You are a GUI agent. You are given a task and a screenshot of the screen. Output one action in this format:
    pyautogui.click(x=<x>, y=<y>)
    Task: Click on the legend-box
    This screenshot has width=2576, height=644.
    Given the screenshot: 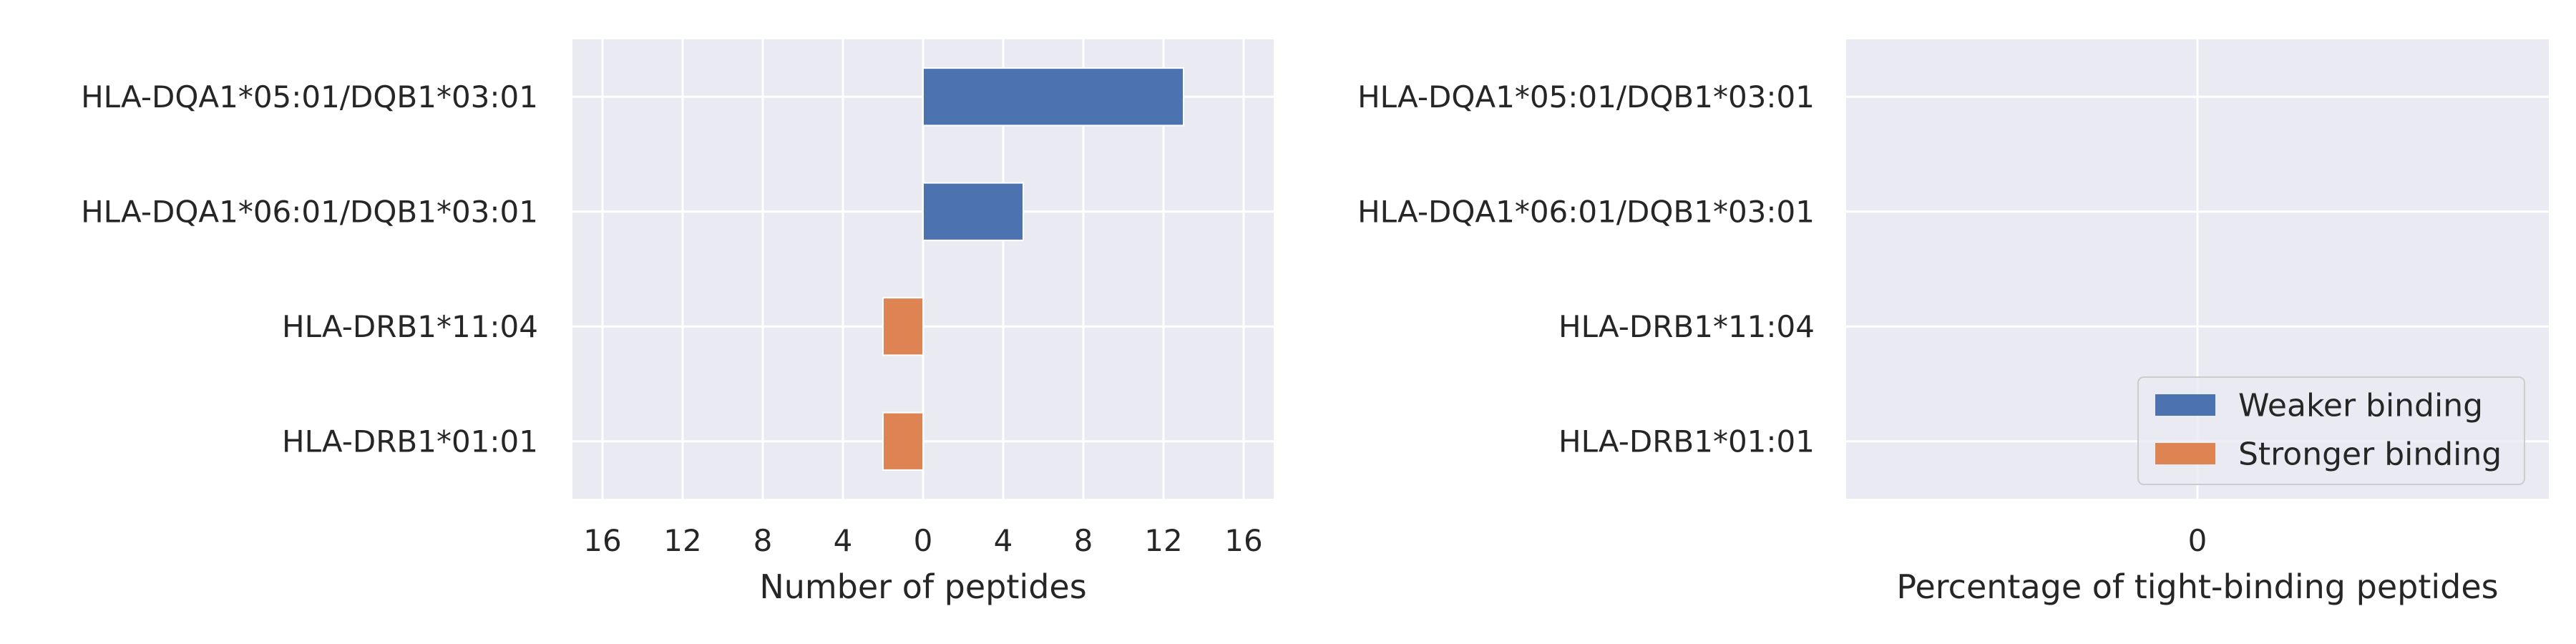 What is the action you would take?
    pyautogui.click(x=2331, y=430)
    